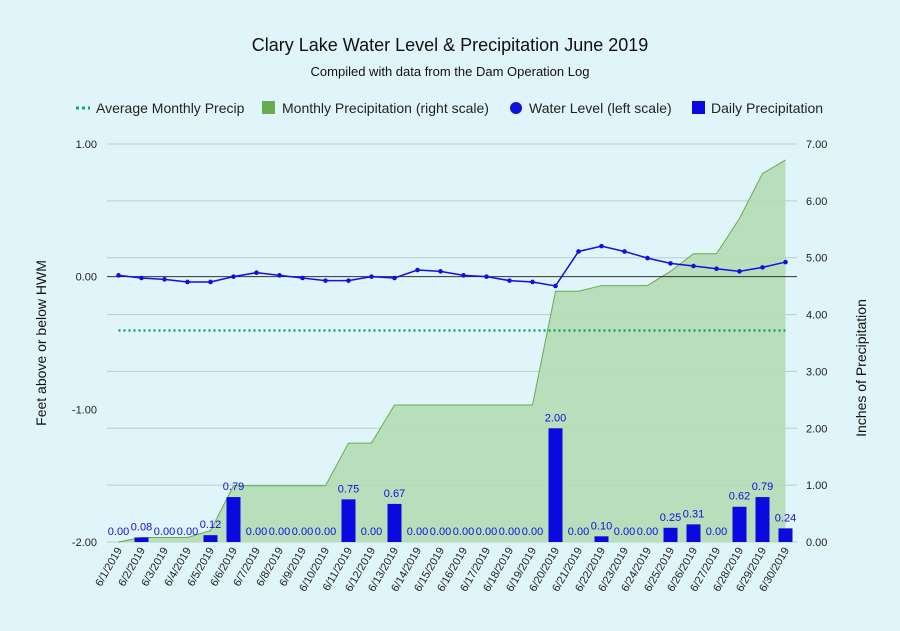 This screenshot has width=900, height=631. What do you see at coordinates (84, 410) in the screenshot?
I see `left-axis-tick: -1.00` at bounding box center [84, 410].